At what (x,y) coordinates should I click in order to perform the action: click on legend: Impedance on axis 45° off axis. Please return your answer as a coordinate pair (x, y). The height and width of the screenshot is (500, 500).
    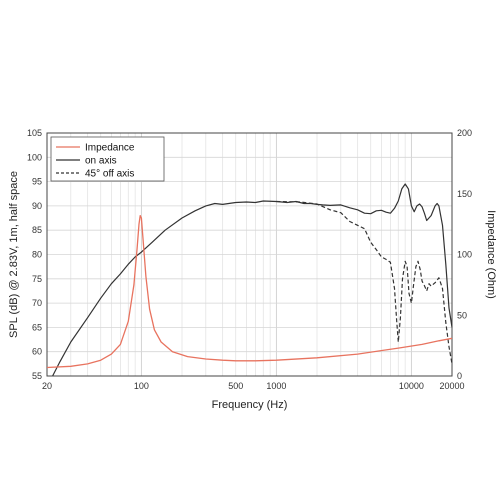
    Looking at the image, I should click on (107, 159).